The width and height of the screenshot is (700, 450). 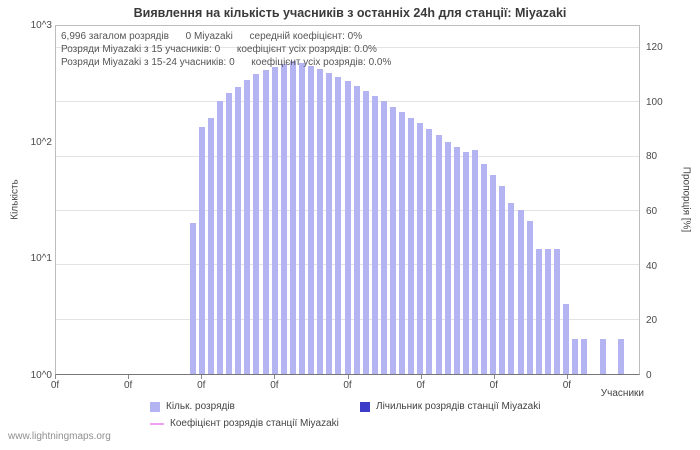 I want to click on watermark-link: www.lightningmaps.org, so click(x=59, y=436).